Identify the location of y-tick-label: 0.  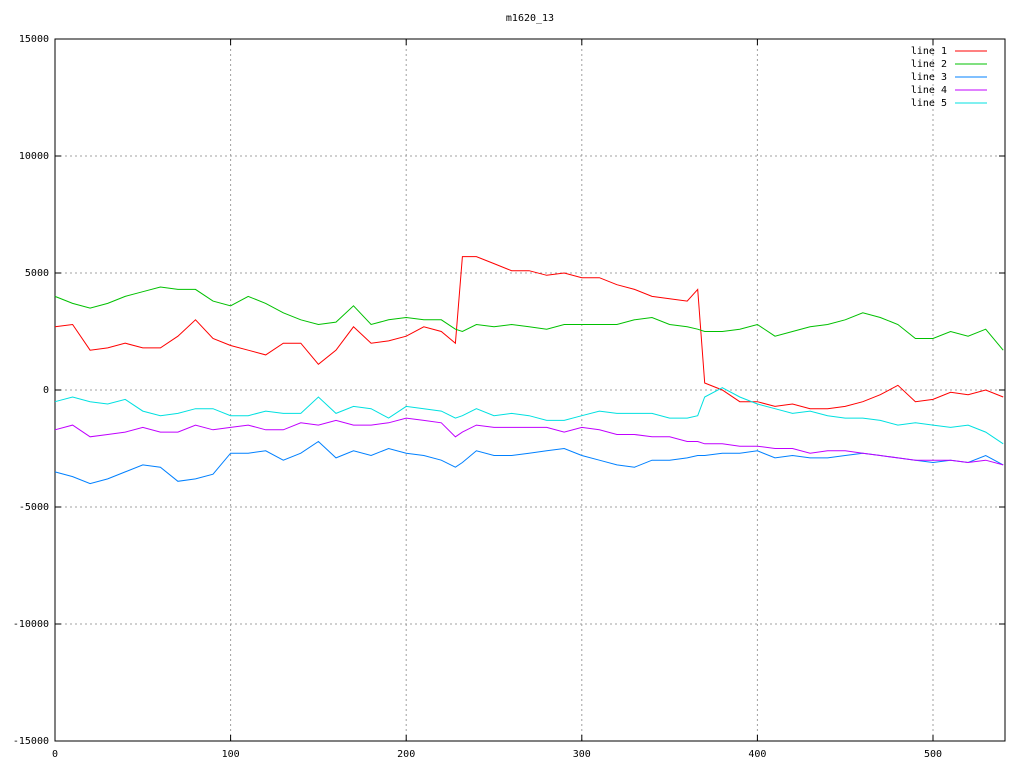
(46, 390).